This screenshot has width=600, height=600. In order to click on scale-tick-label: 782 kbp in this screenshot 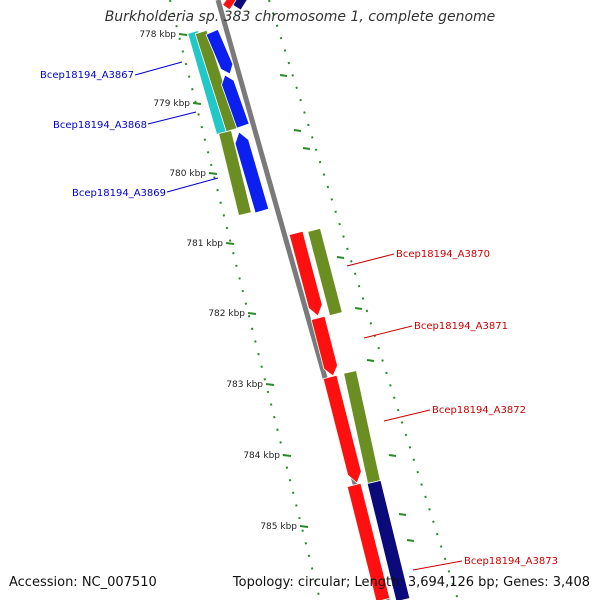, I will do `click(226, 314)`.